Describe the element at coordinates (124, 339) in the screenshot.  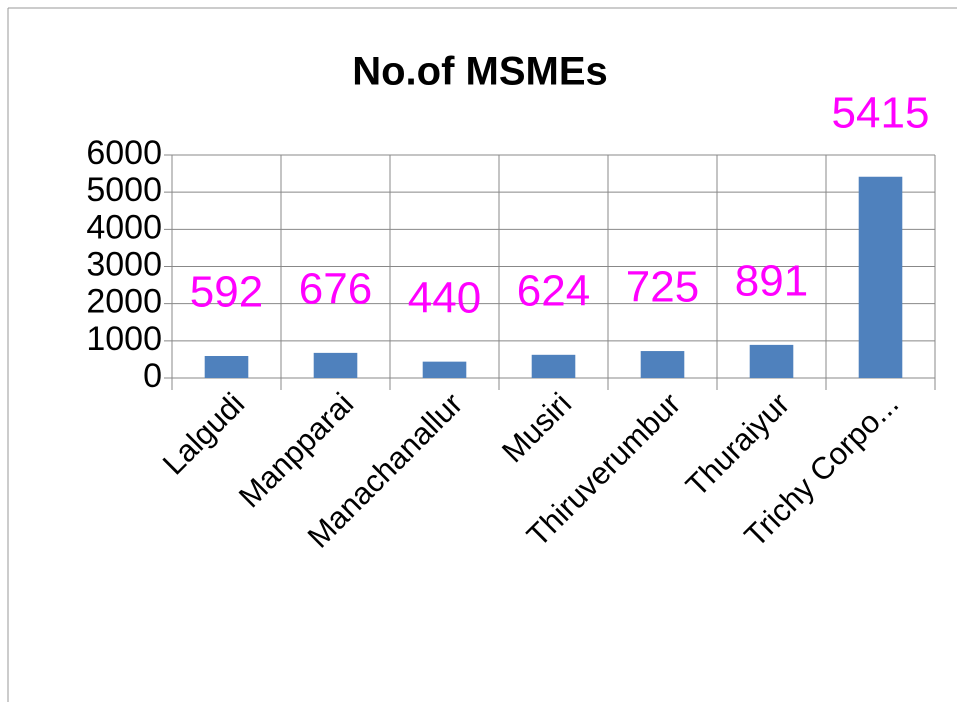
I see `y-tick-label: 1000` at that location.